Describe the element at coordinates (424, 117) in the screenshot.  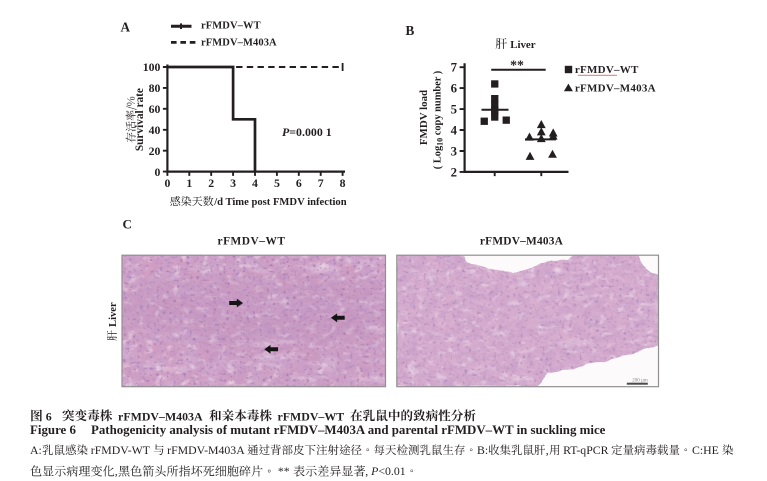
I see `svg-text: FMDV load` at that location.